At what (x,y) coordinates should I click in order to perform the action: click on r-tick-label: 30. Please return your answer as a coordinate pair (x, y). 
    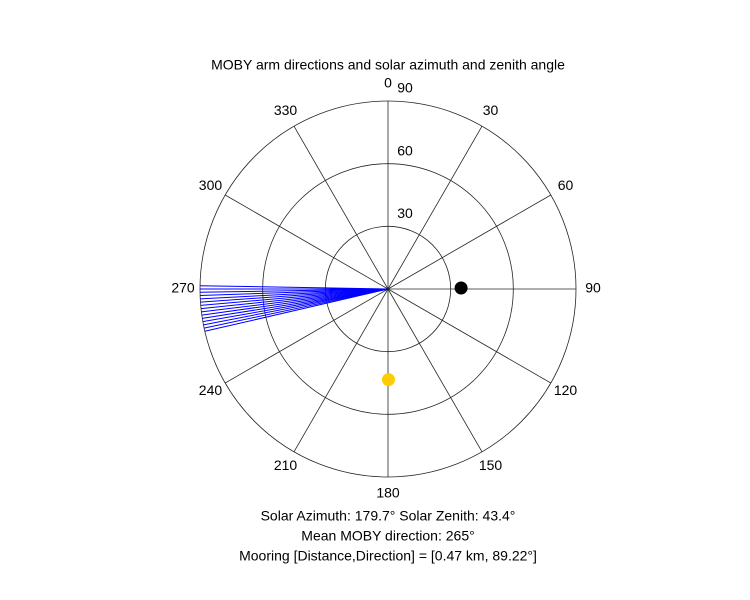
    Looking at the image, I should click on (405, 213).